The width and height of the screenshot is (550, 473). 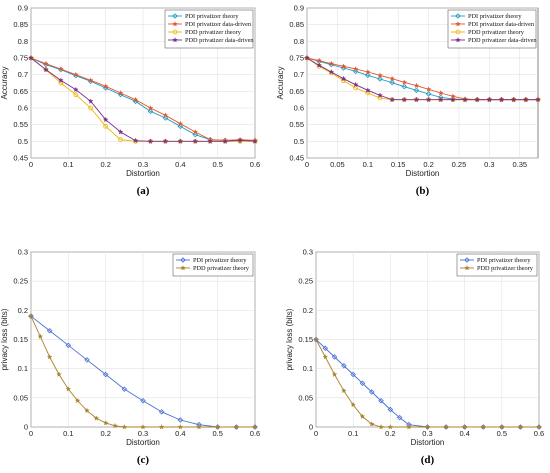 I want to click on y-tick-label: 0.55, so click(x=20, y=124).